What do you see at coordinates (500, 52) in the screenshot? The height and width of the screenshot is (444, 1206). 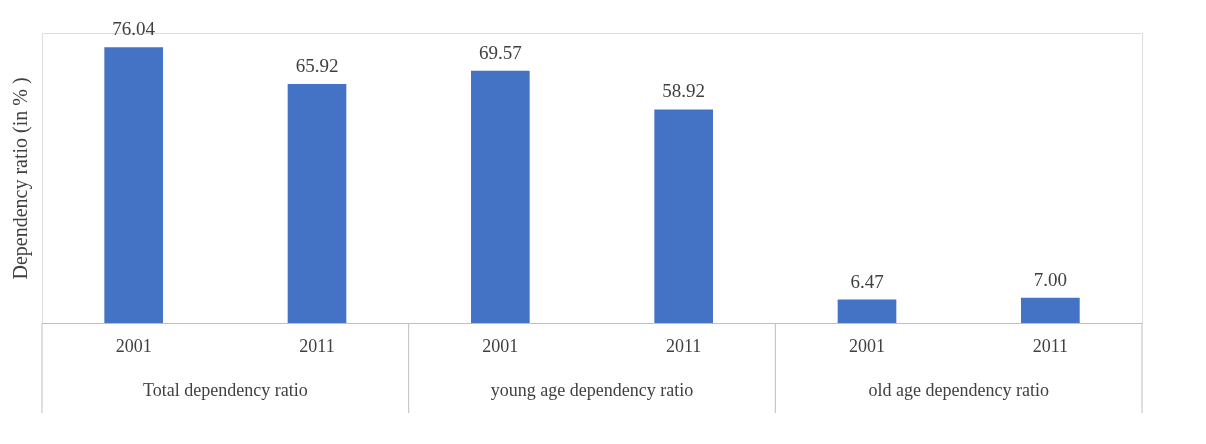 I see `data-label: 69.57` at bounding box center [500, 52].